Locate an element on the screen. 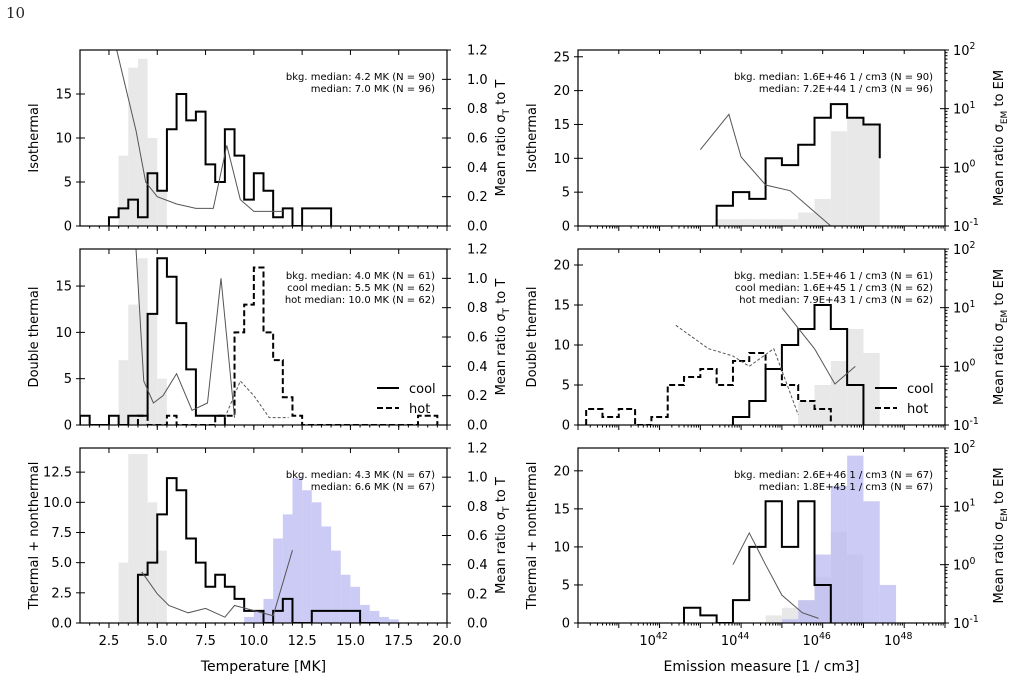 This screenshot has width=1026, height=681. x-tick-label: 7.5 is located at coordinates (205, 641).